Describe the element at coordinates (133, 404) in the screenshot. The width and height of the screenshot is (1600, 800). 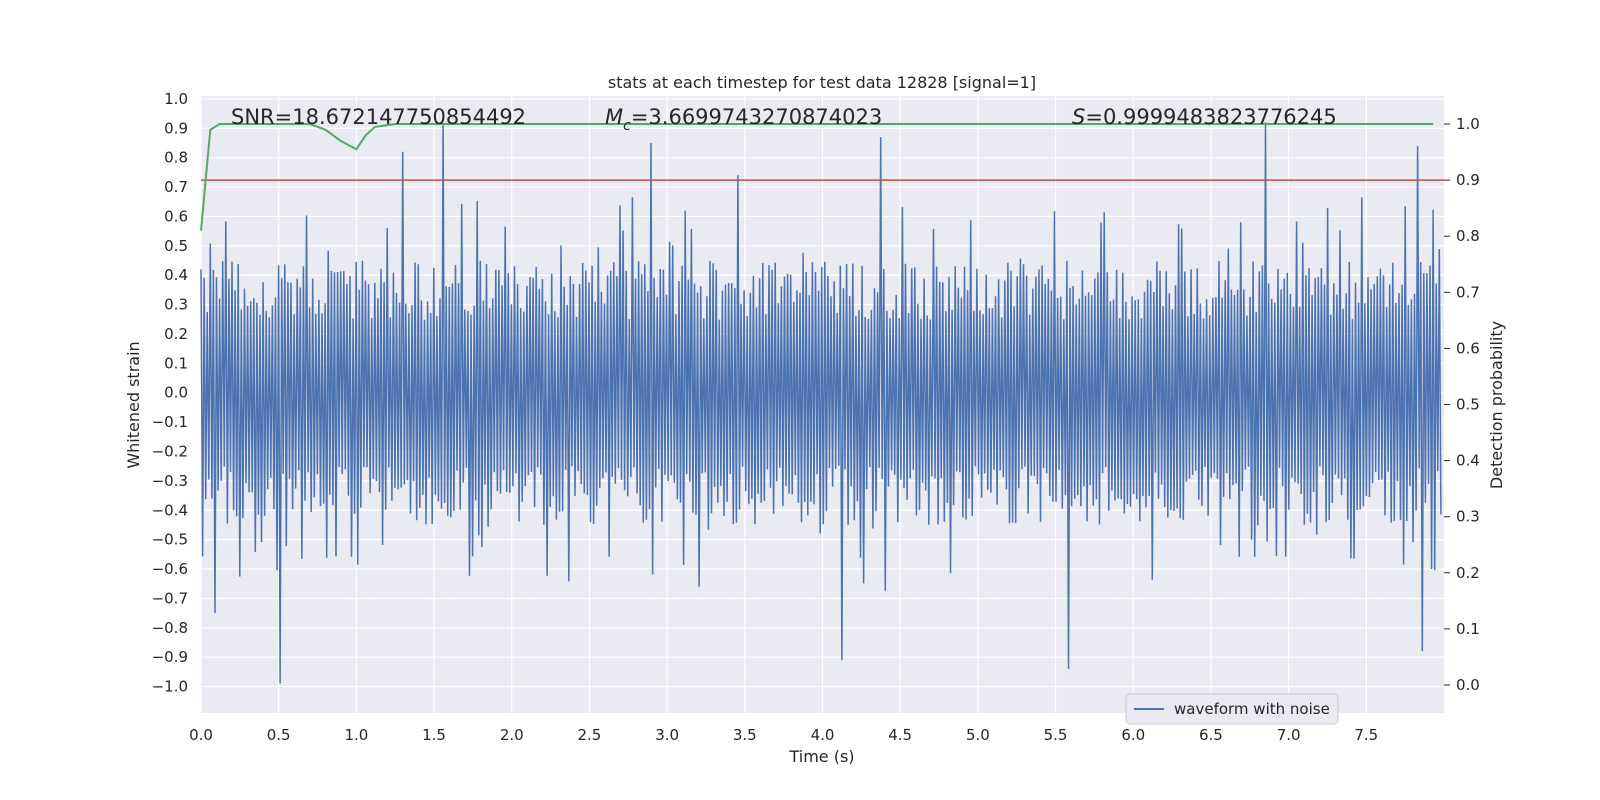
I see `y-axis-label: Whitened strain` at that location.